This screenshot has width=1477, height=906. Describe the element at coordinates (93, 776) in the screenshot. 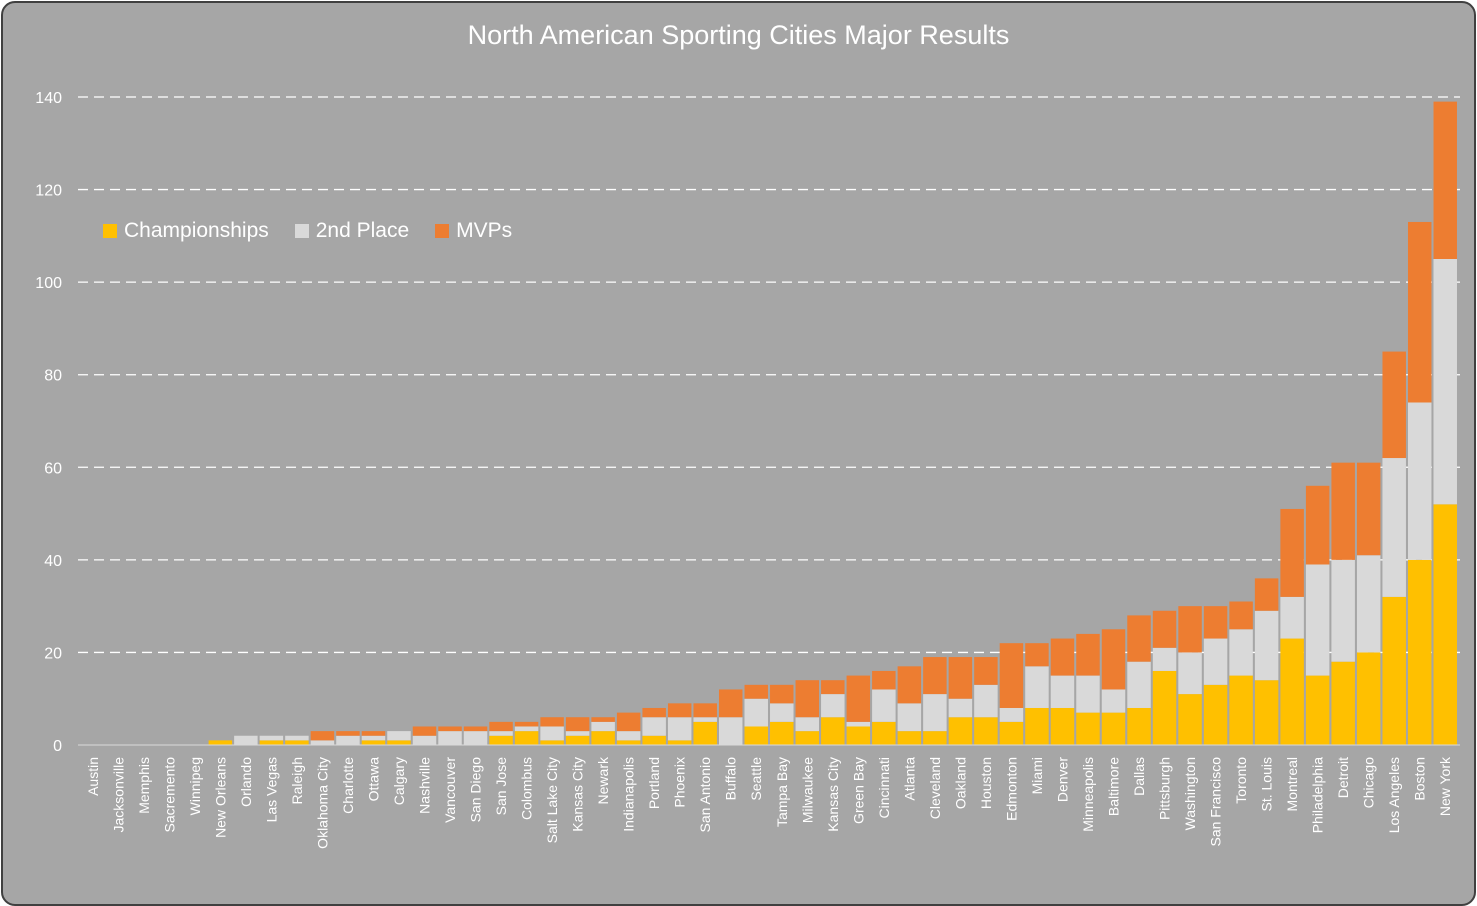

I see `x-tick-label: Austin` at that location.